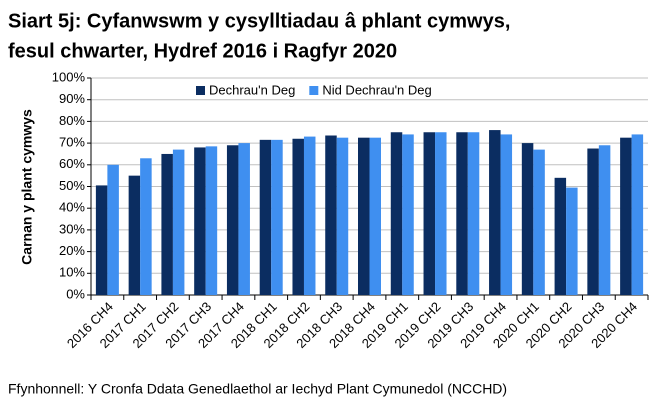 Image resolution: width=668 pixels, height=414 pixels. I want to click on y-tick-label: 70%, so click(72, 142).